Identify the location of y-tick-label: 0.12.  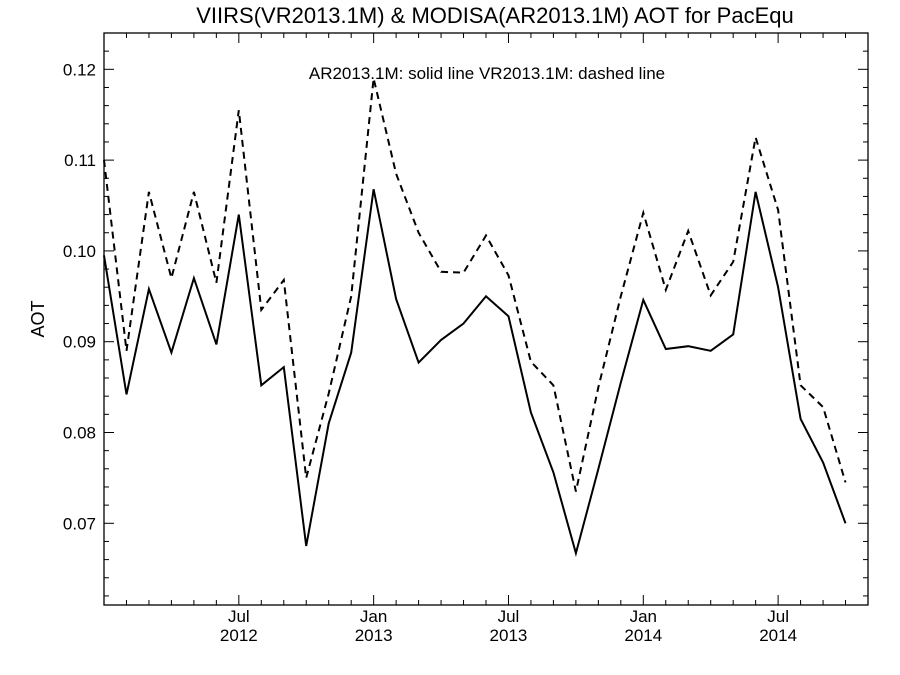
(79, 69).